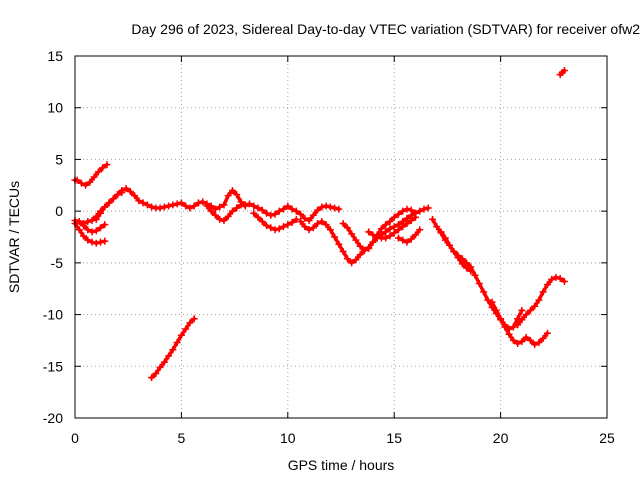  Describe the element at coordinates (55, 108) in the screenshot. I see `y-tick-label: 10` at that location.